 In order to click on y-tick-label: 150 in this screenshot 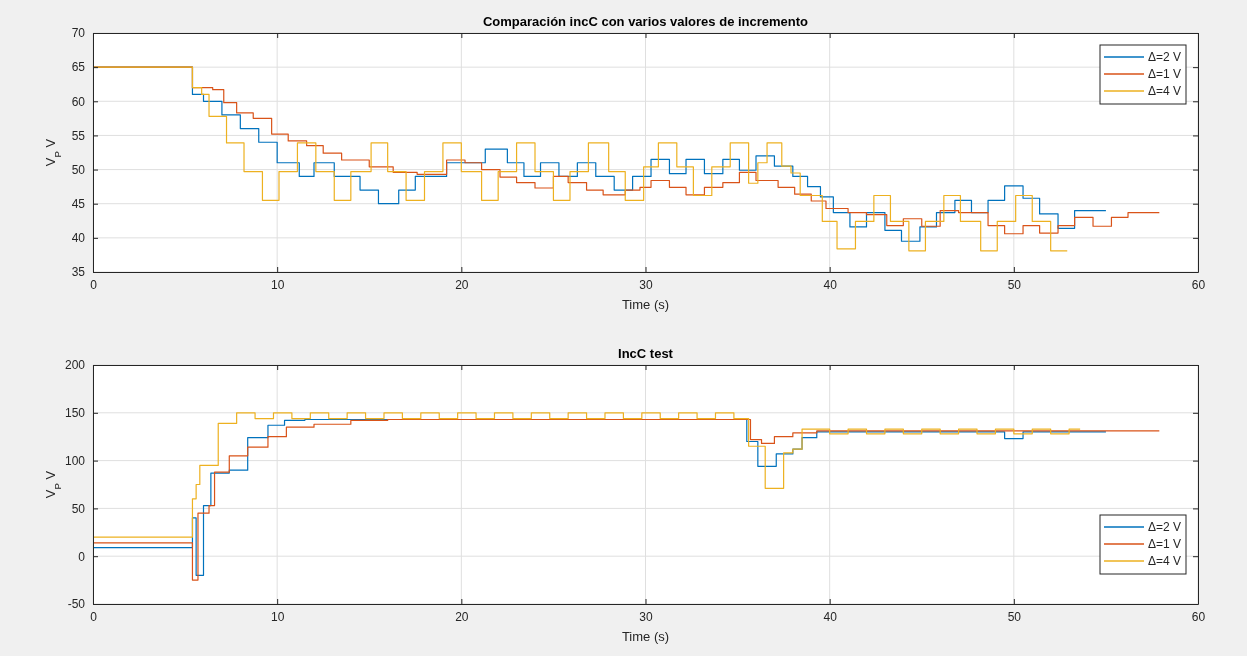, I will do `click(75, 413)`.